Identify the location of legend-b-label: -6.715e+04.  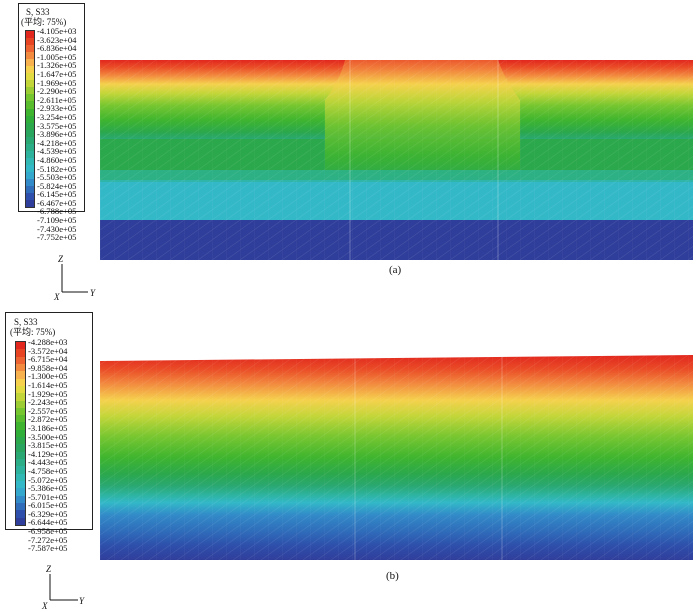
(48, 359).